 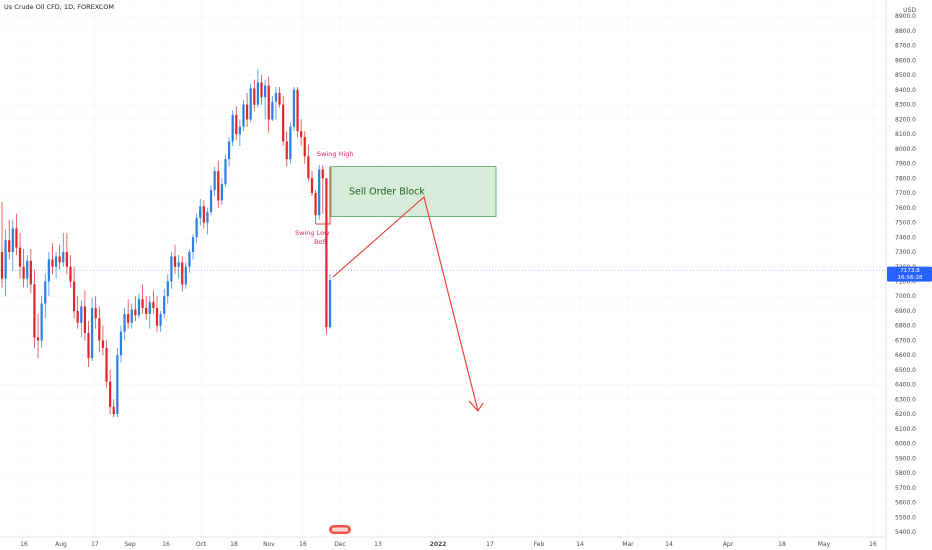 I want to click on time-tick-label: Feb, so click(x=539, y=544).